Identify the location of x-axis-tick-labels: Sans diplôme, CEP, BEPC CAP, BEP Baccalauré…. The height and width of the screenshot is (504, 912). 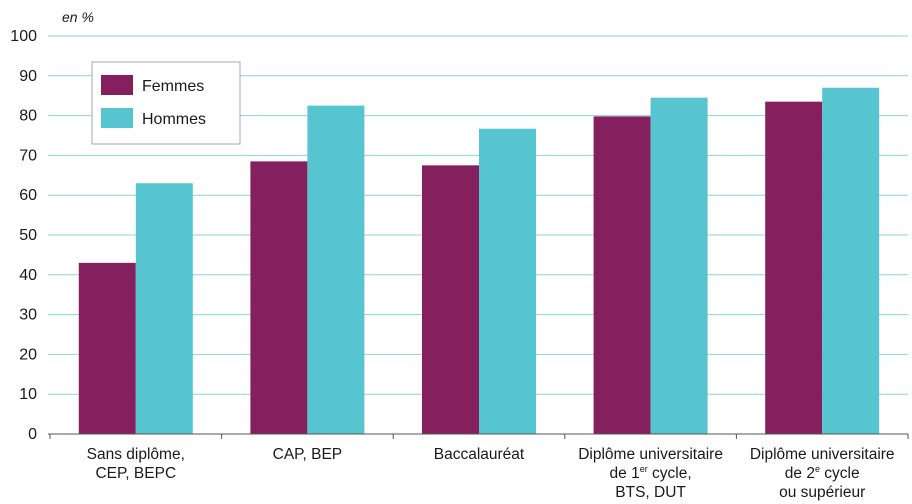
(491, 473).